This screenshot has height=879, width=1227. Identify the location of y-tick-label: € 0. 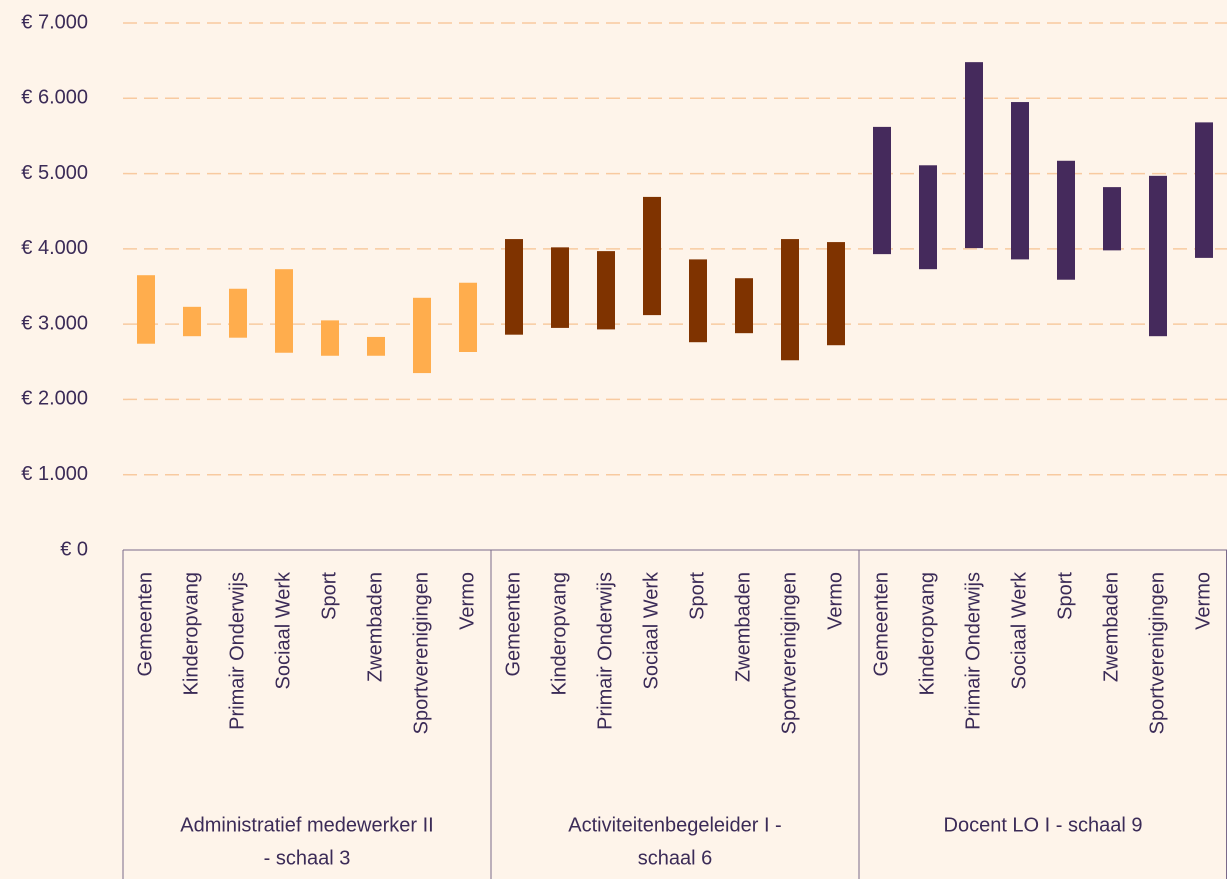
(74, 549).